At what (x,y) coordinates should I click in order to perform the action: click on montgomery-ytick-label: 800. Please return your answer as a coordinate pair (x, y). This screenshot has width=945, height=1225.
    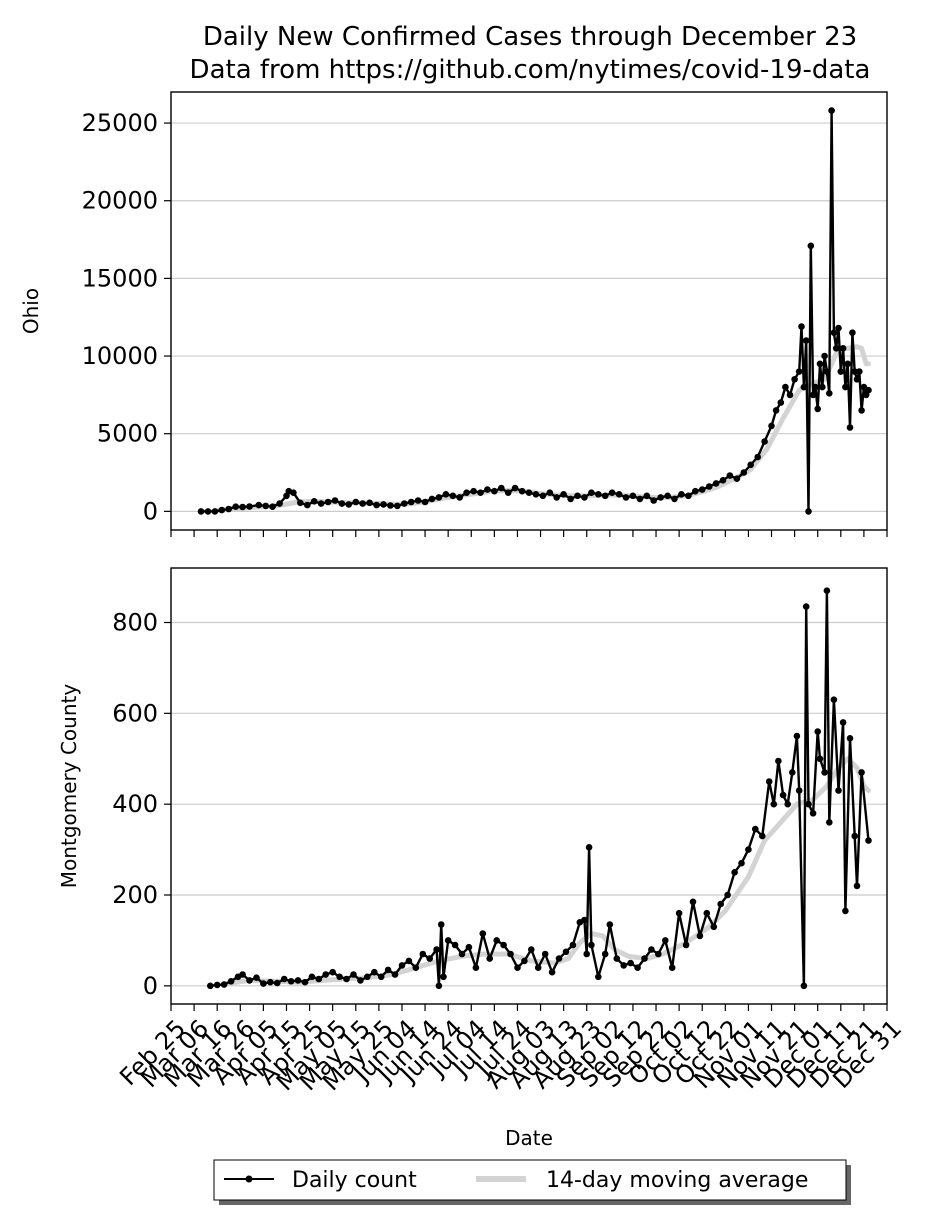
    Looking at the image, I should click on (135, 623).